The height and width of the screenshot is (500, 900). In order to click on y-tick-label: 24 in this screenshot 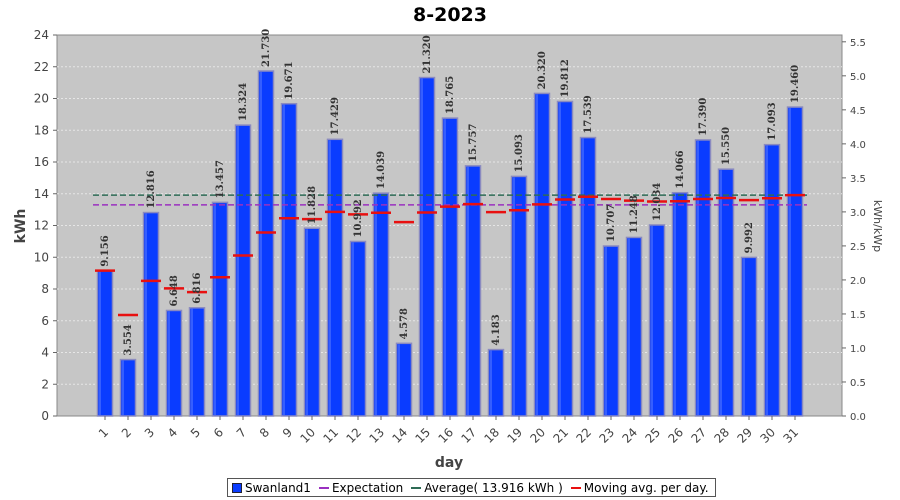, I will do `click(41, 35)`.